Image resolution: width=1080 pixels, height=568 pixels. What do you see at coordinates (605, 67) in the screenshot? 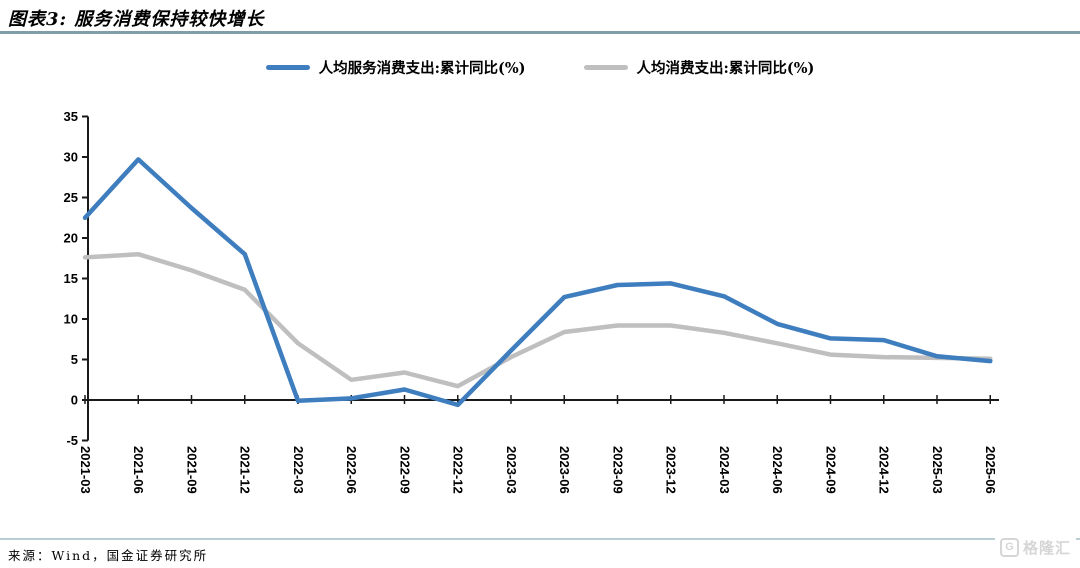
I see `legend-line-swatch-gray` at bounding box center [605, 67].